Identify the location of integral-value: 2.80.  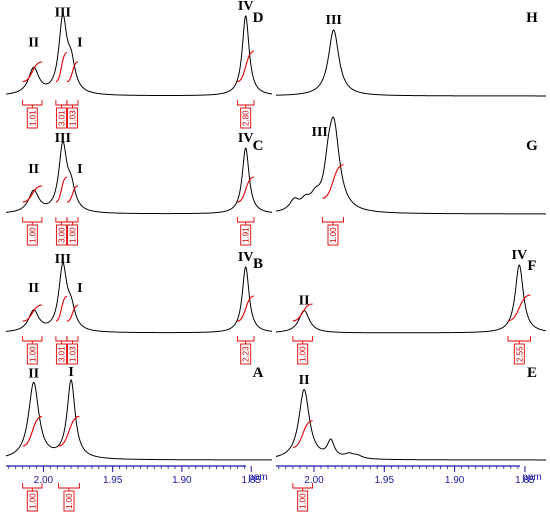
(246, 118).